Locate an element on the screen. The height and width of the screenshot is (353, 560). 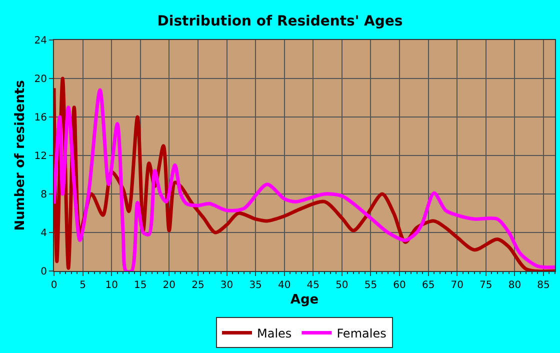
x-tick-label: 10 is located at coordinates (111, 285).